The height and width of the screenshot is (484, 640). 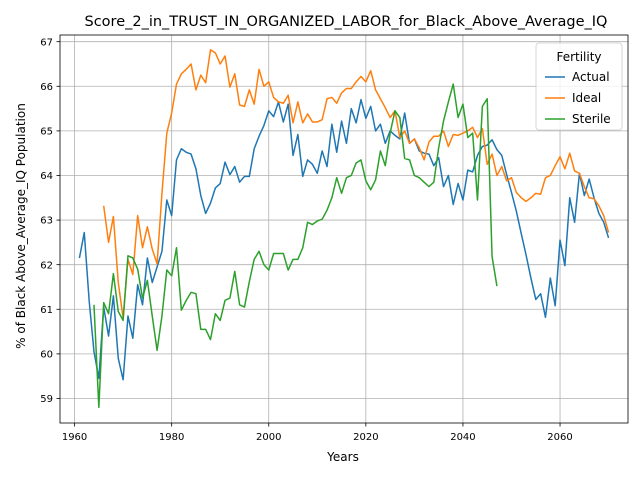 What do you see at coordinates (46, 399) in the screenshot?
I see `y-tick-label: 59` at bounding box center [46, 399].